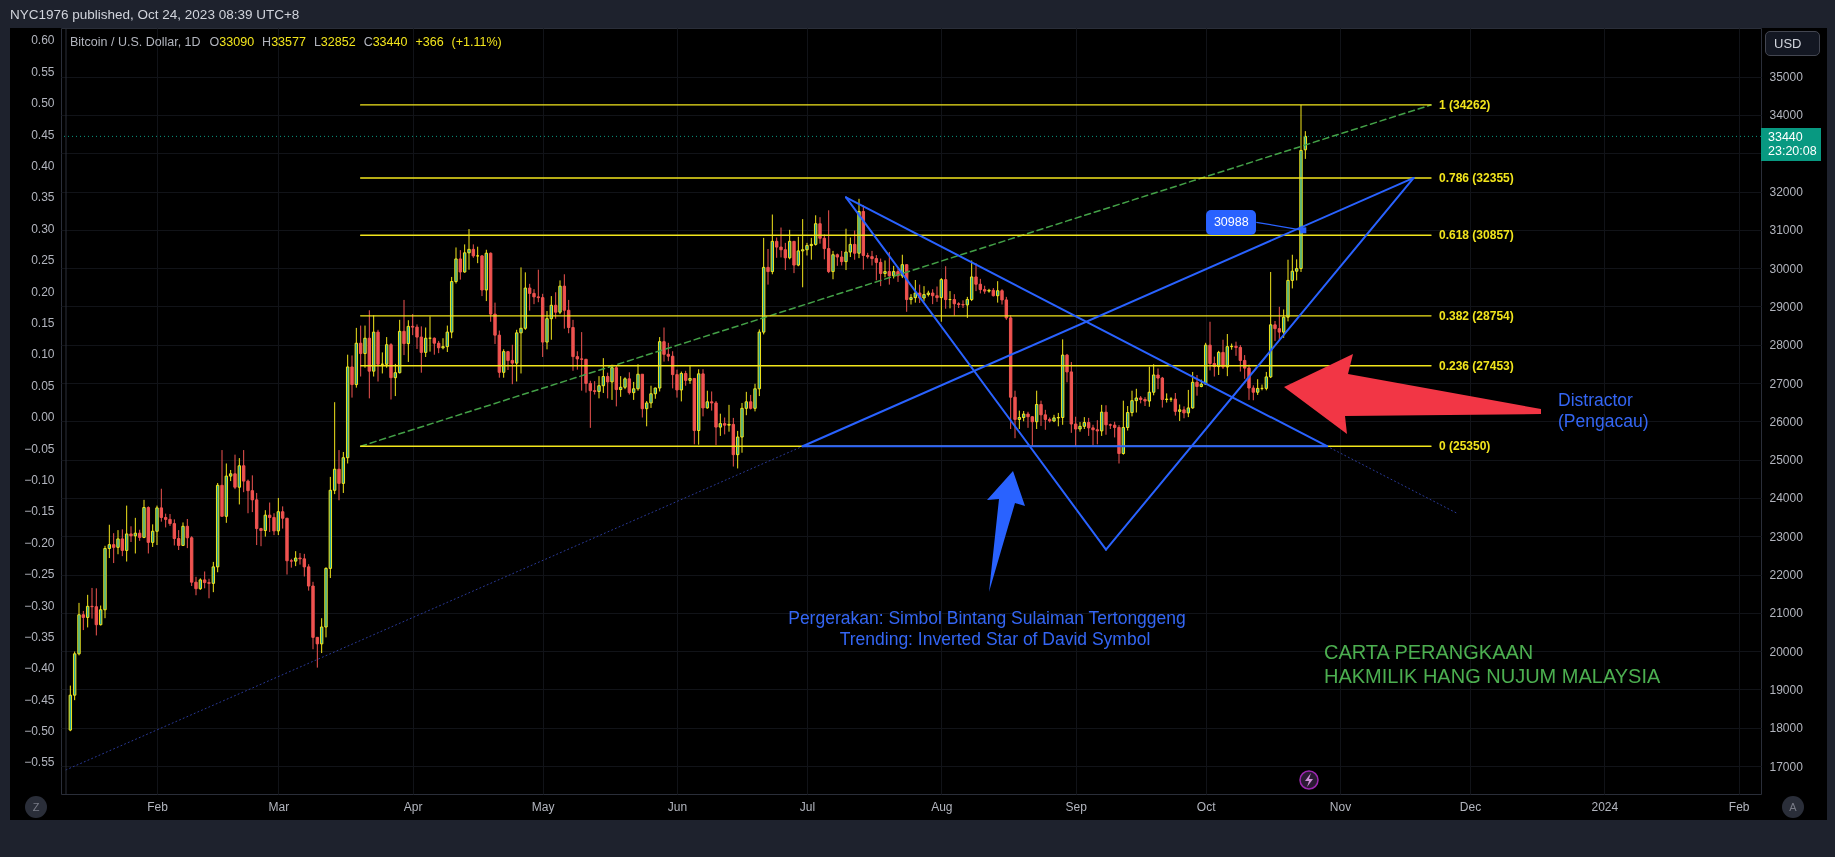 The height and width of the screenshot is (857, 1835). I want to click on y-tick-label: 25000, so click(1786, 460).